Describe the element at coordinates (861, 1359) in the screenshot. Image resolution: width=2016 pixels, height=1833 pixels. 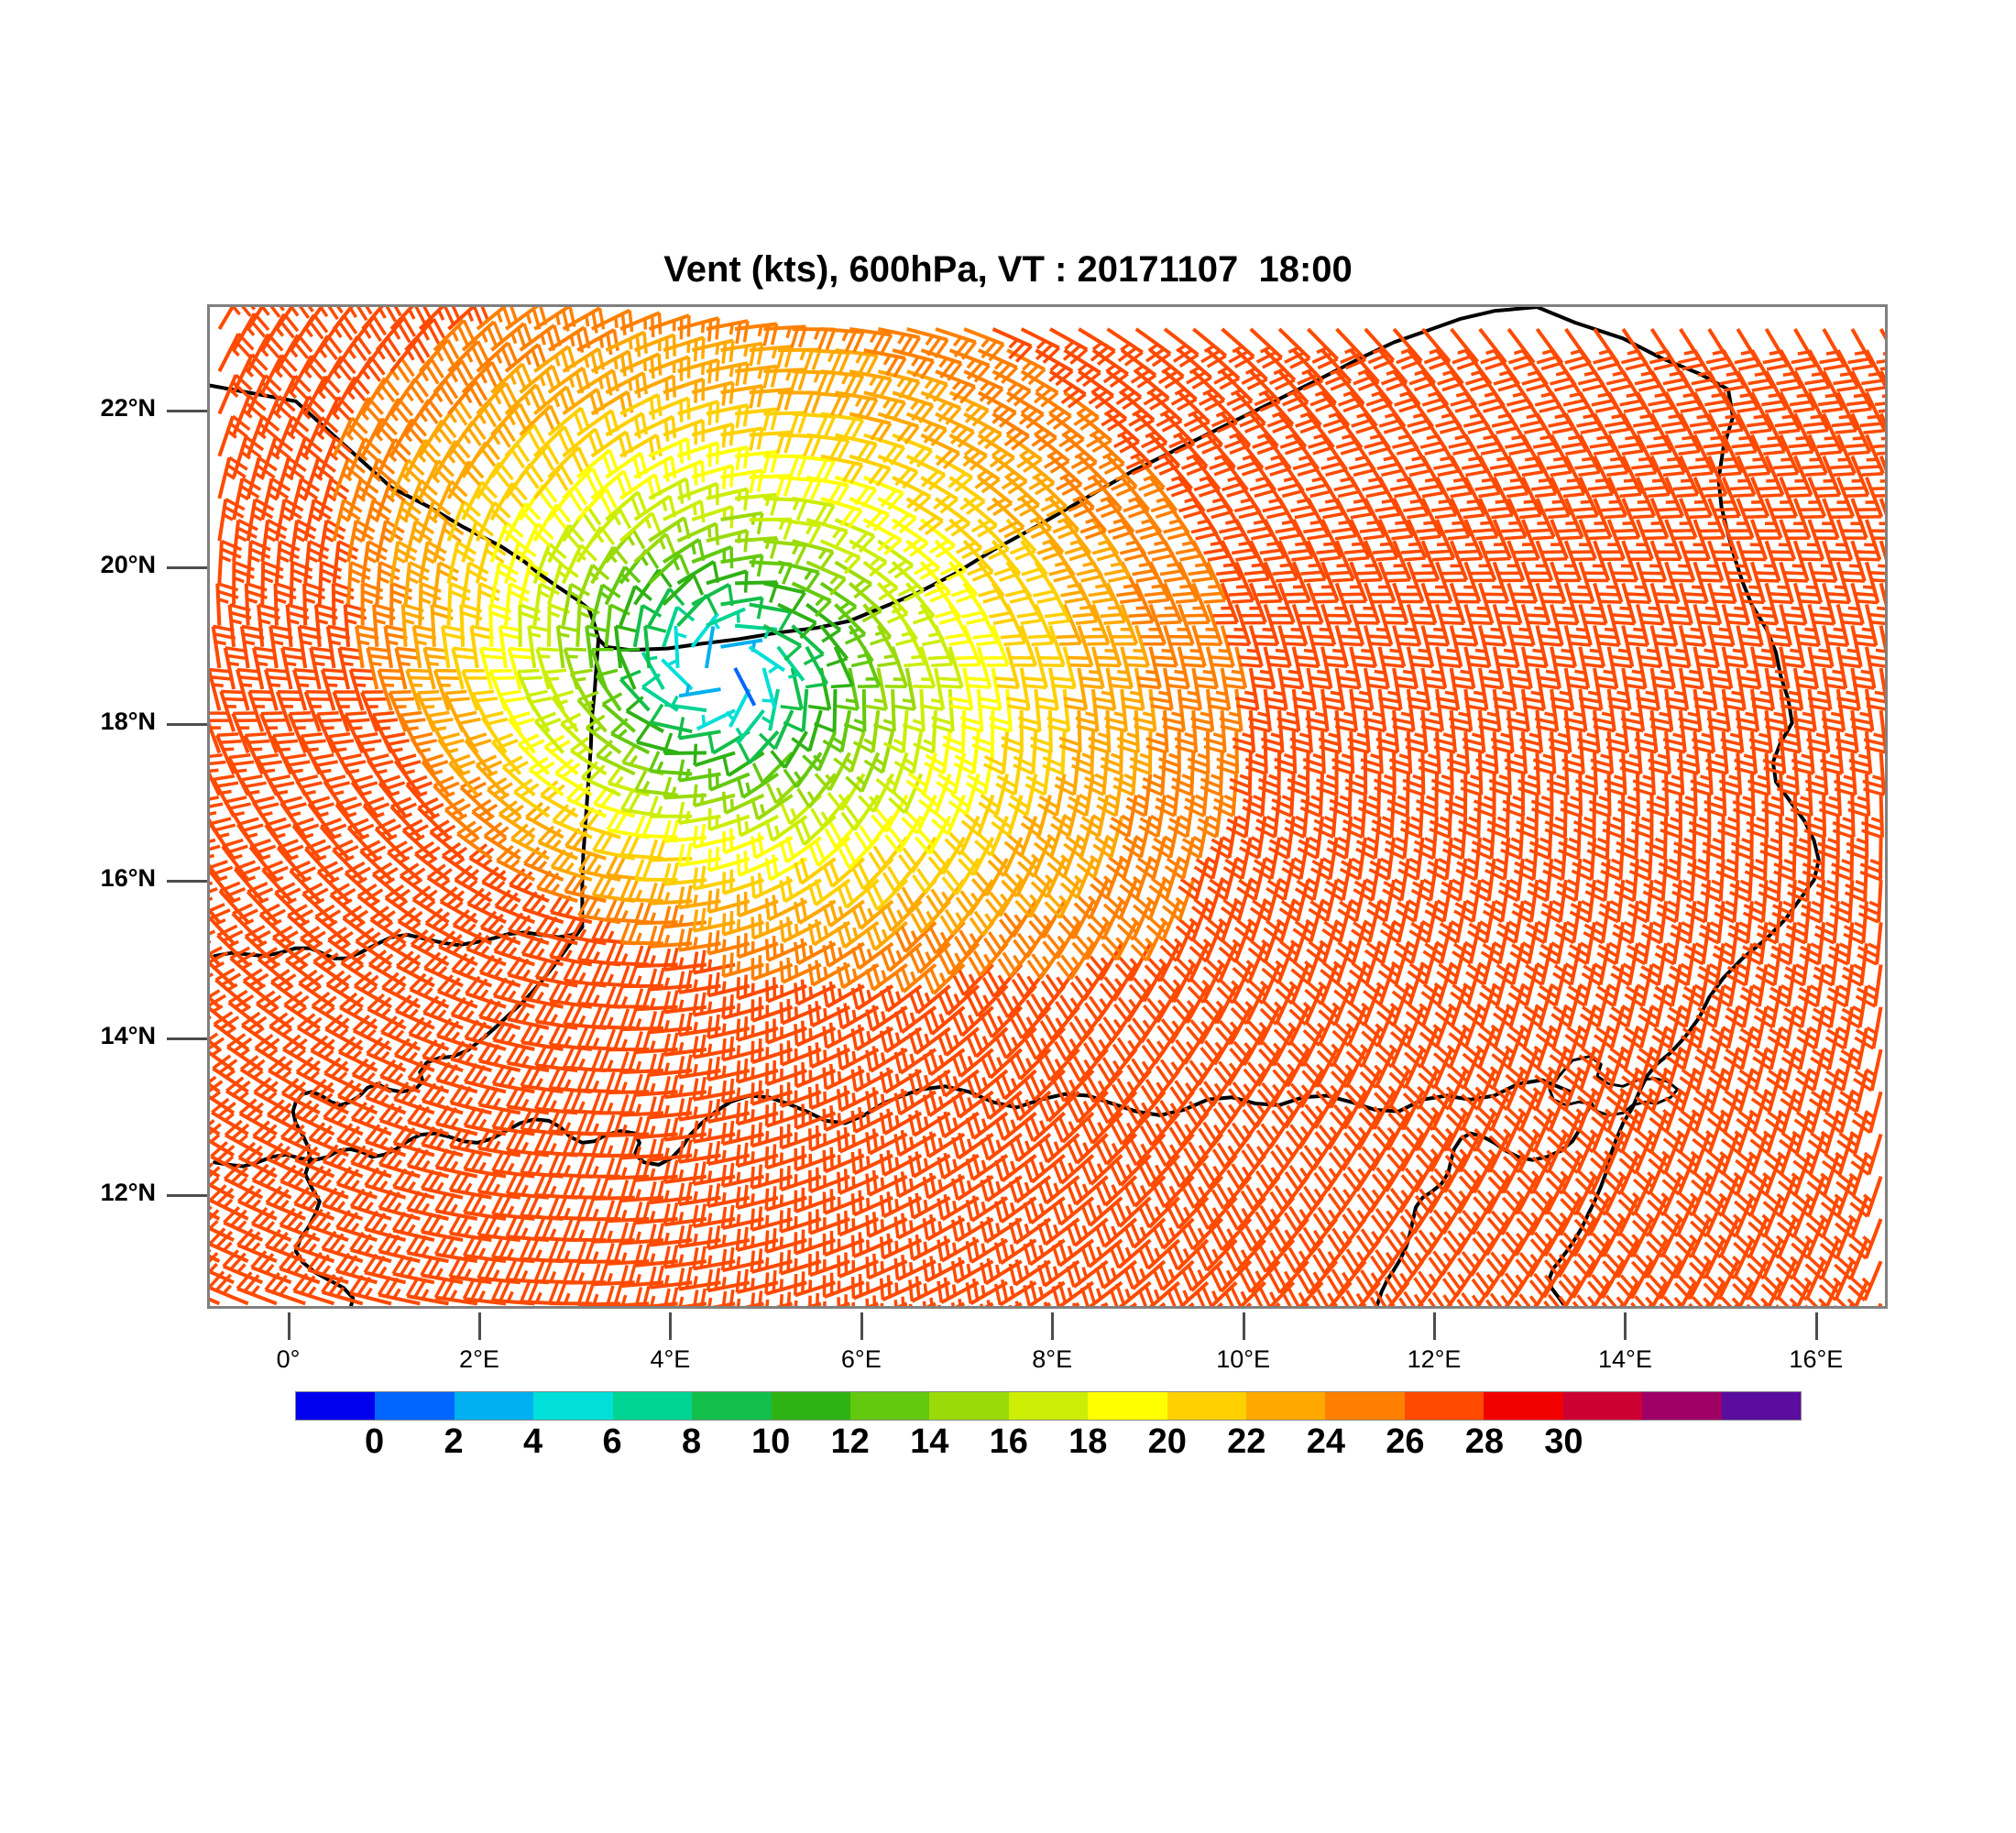
I see `x-tick-label: 6°E` at that location.